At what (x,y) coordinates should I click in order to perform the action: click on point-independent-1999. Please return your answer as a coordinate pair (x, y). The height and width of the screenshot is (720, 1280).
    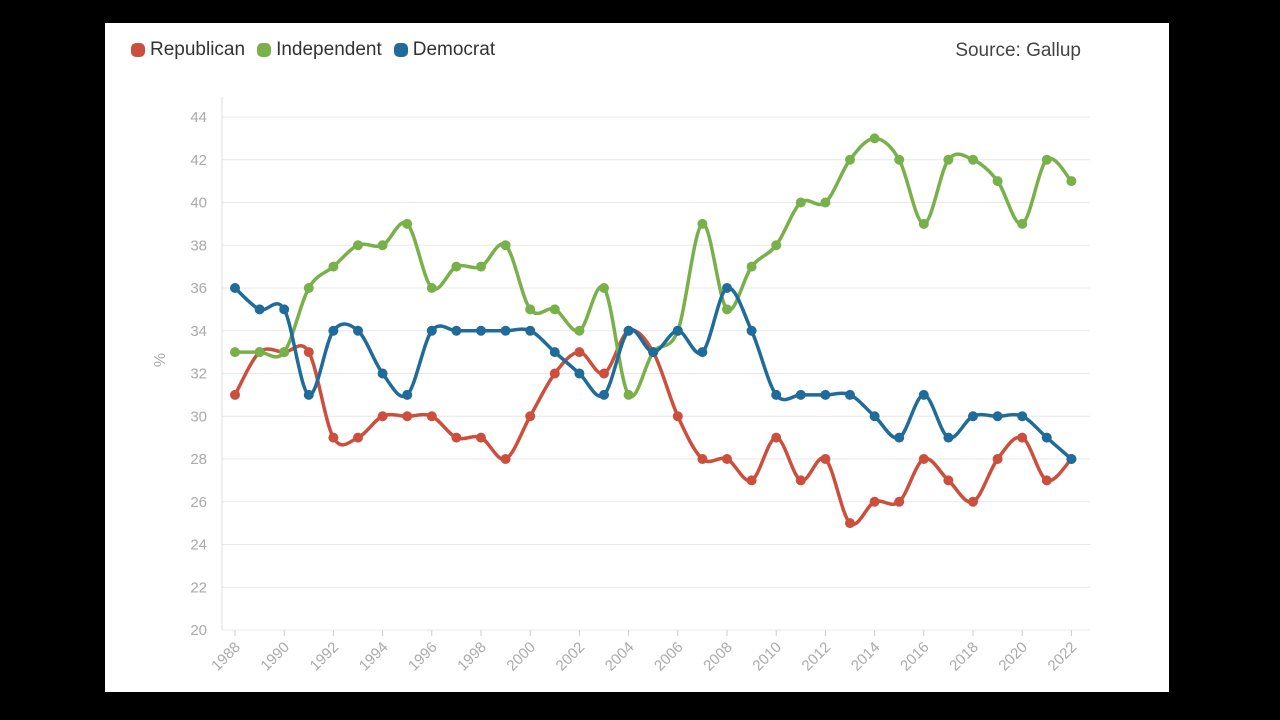
    Looking at the image, I should click on (505, 245).